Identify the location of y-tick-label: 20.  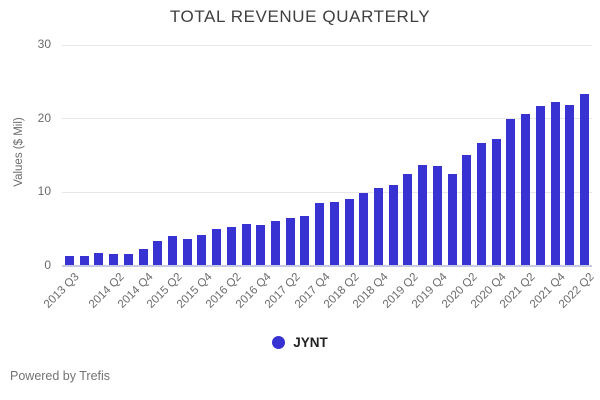
(44, 117).